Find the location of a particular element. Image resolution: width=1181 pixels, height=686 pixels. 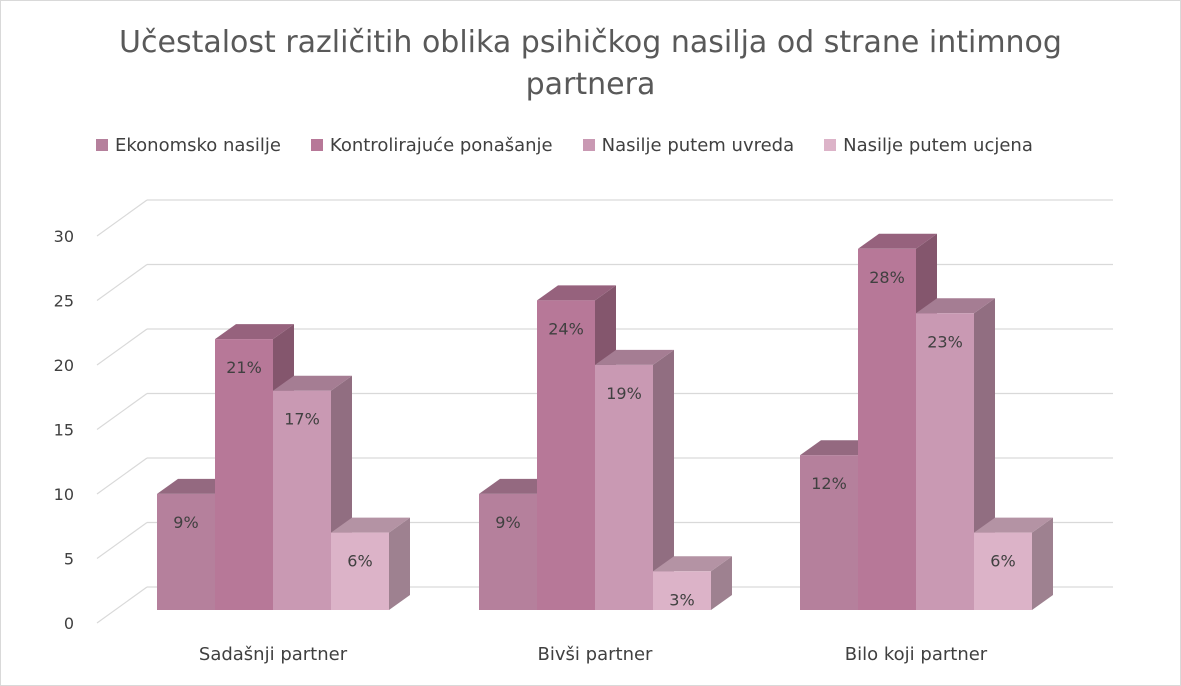

legend-item-uvrede: Nasilje putem uvreda is located at coordinates (688, 145).